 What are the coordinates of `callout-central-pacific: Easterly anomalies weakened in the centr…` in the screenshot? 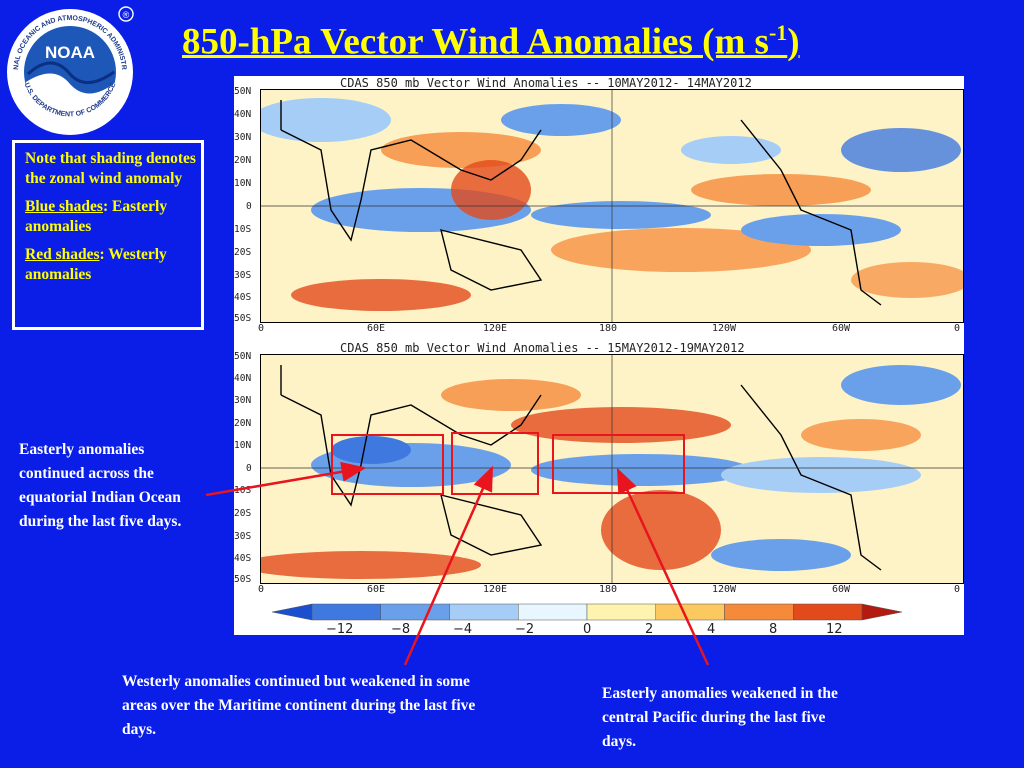 It's located at (720, 717).